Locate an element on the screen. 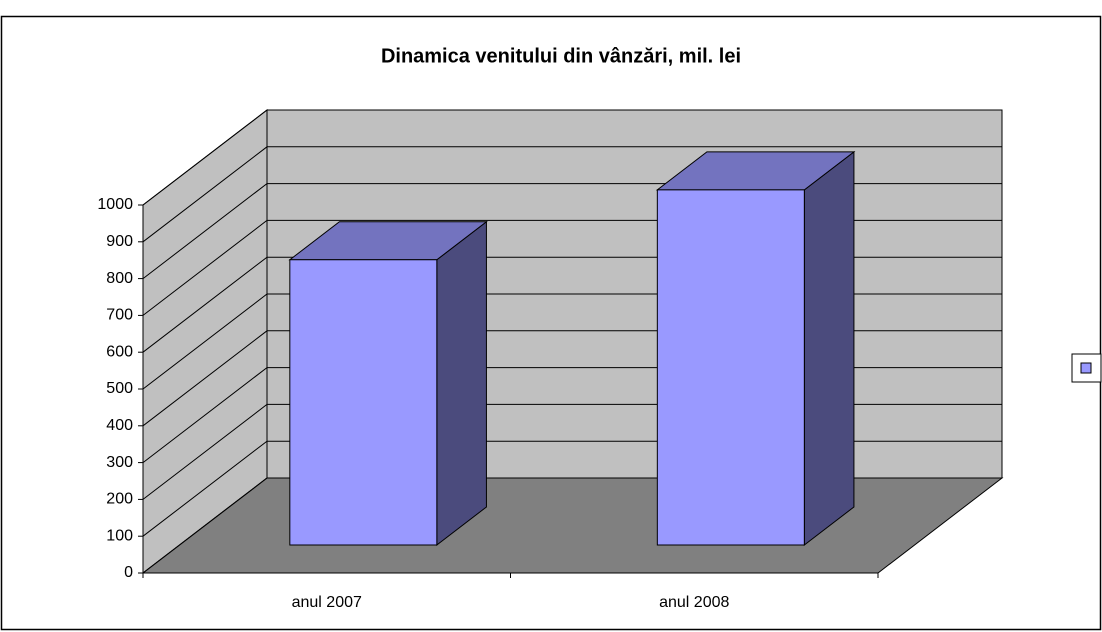  y-tick-label: 200 is located at coordinates (119, 499).